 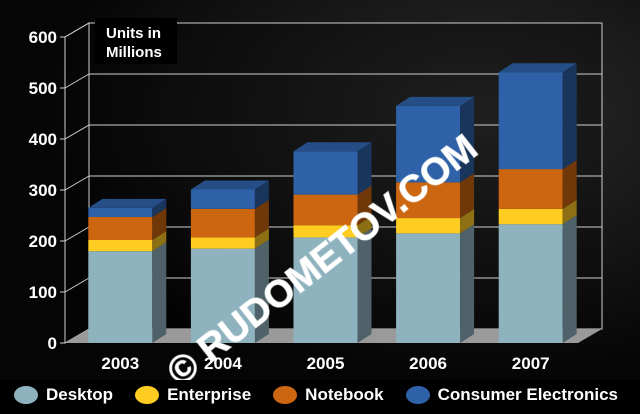 I want to click on bar-desktop-2007, so click(x=530, y=283).